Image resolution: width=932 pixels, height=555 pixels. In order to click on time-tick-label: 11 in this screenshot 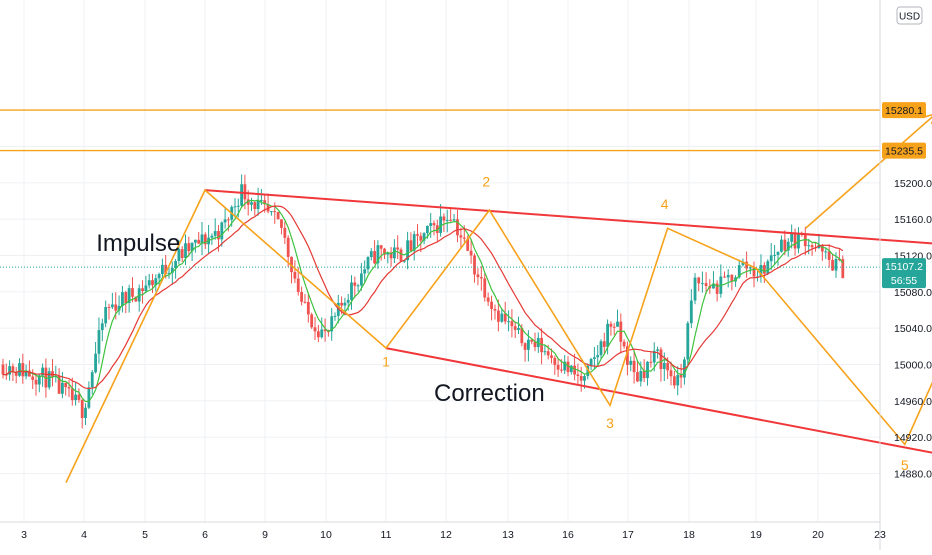, I will do `click(386, 535)`.